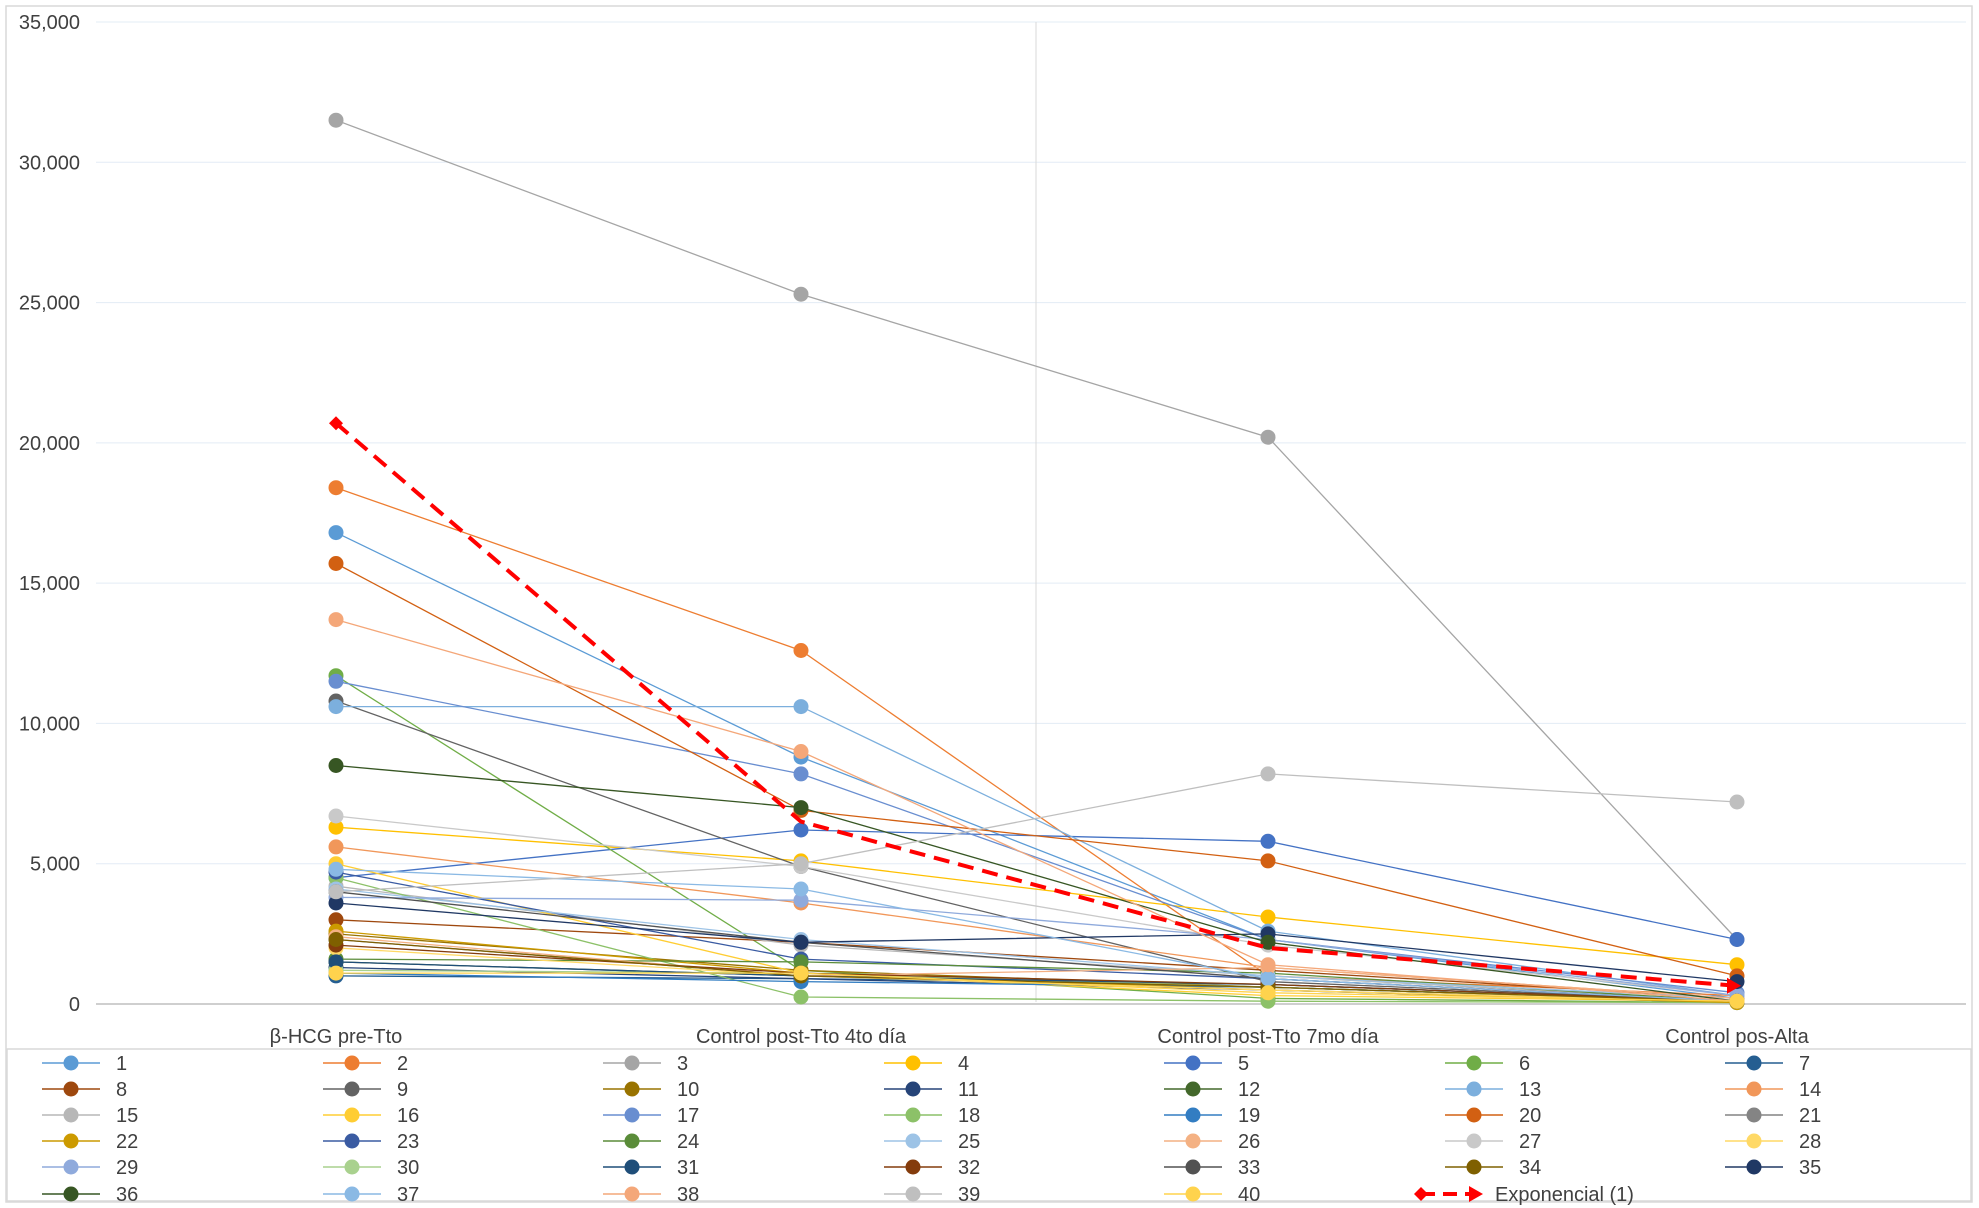 The image size is (1979, 1208). I want to click on legend-box, so click(989, 1125).